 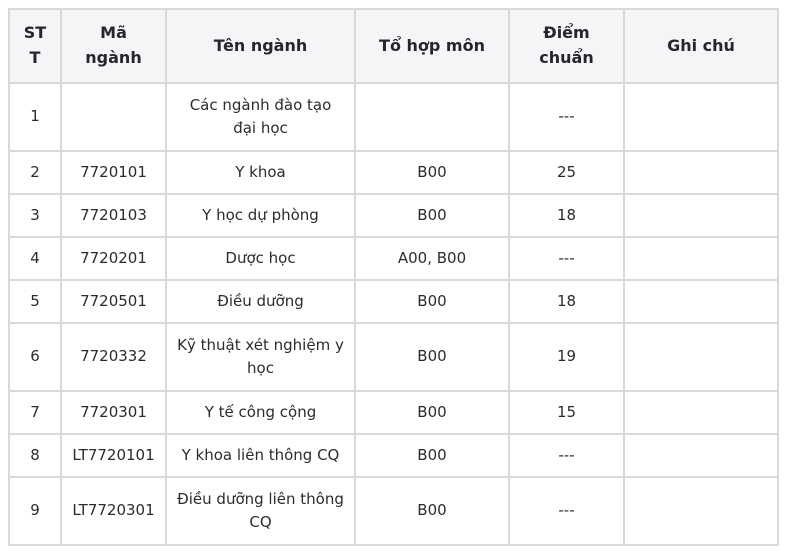 I want to click on cell-ten-nganh: Dược học, so click(x=260, y=258).